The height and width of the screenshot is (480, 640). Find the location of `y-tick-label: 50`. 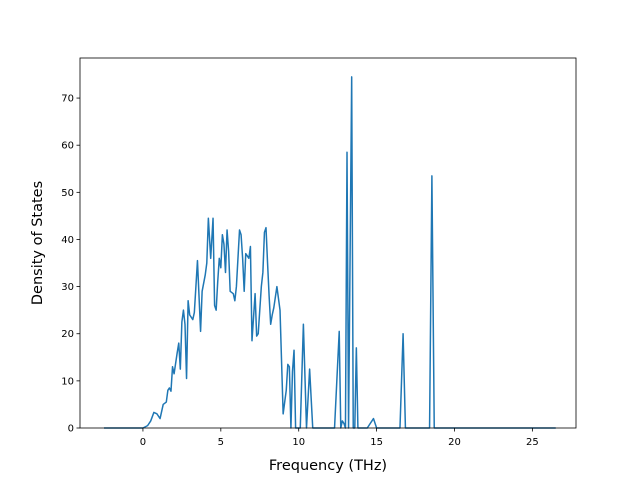

y-tick-label: 50 is located at coordinates (67, 193).